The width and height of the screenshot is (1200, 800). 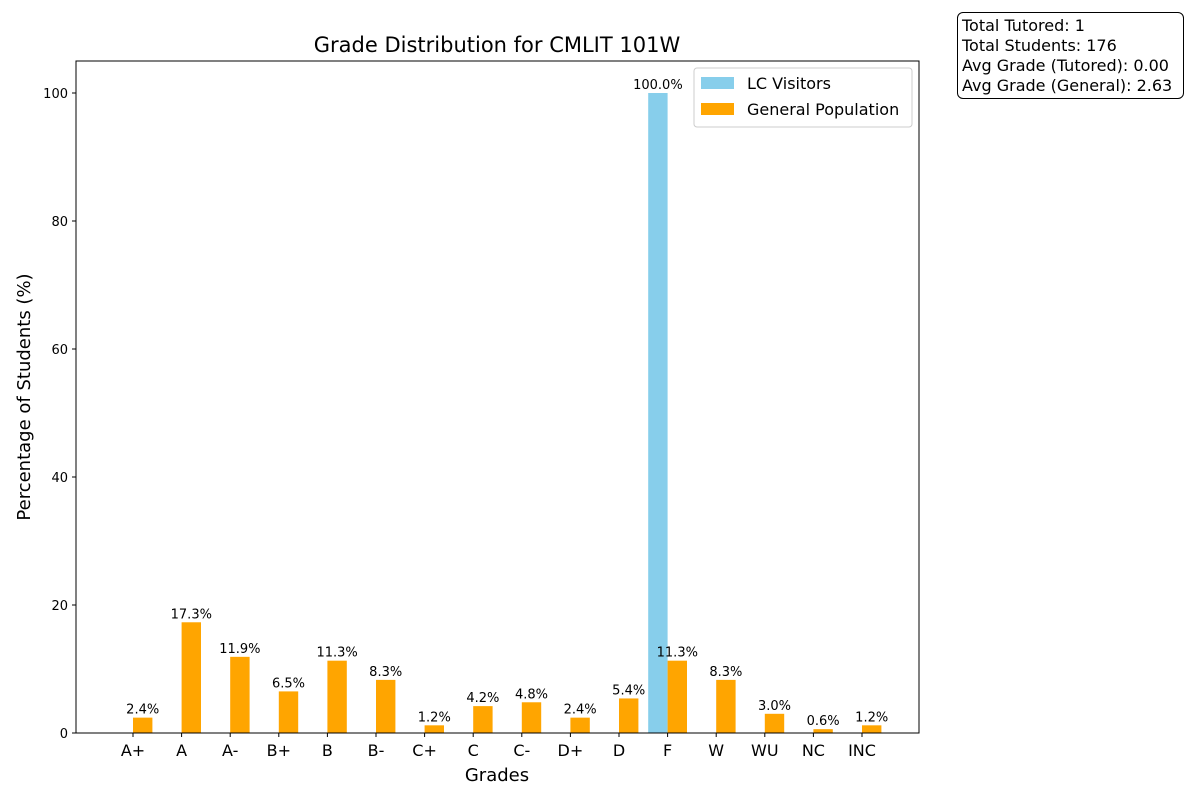 What do you see at coordinates (24, 396) in the screenshot?
I see `y-axis-label: Percentage of Students (%)` at bounding box center [24, 396].